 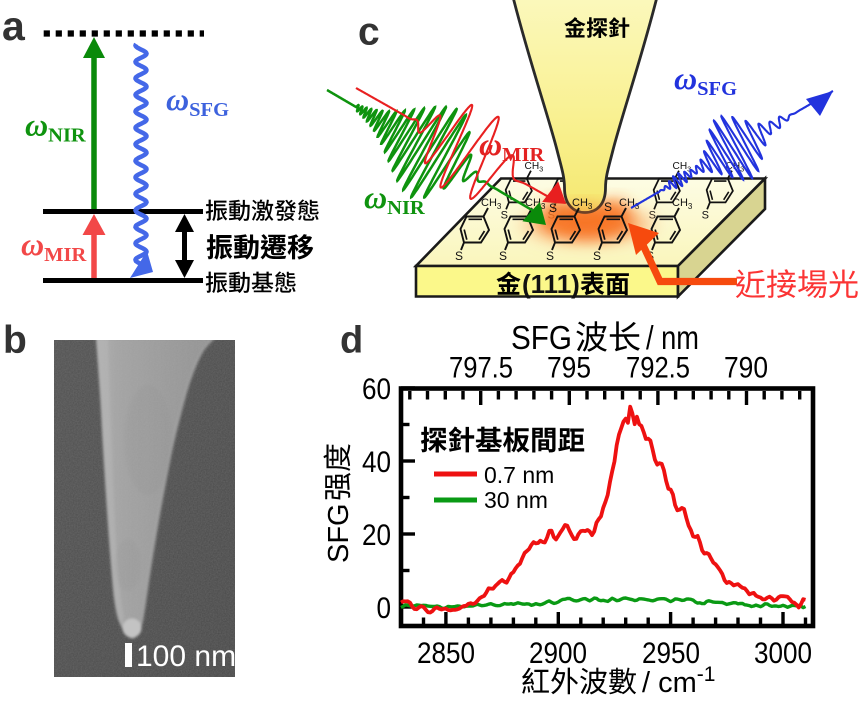 I want to click on svg-text: 2900, so click(x=558, y=653).